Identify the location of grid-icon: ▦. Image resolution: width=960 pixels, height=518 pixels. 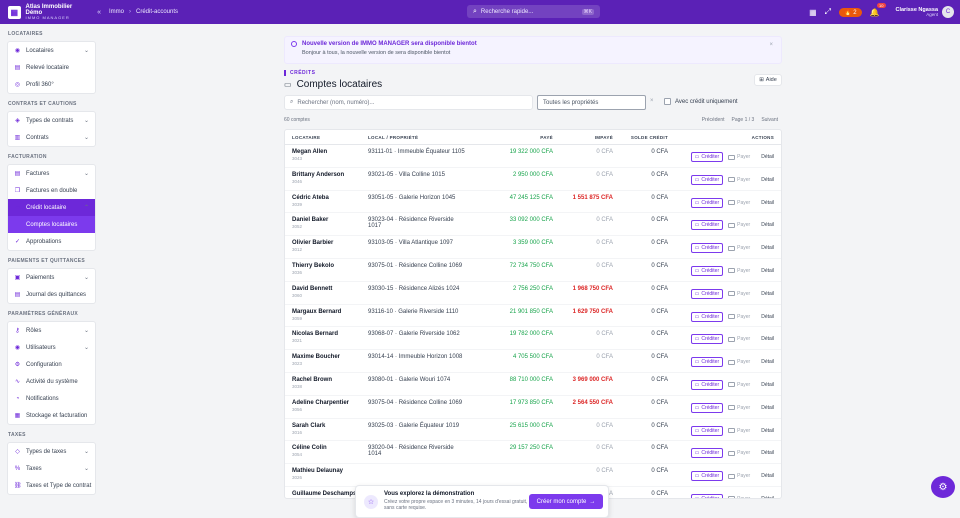
(813, 12).